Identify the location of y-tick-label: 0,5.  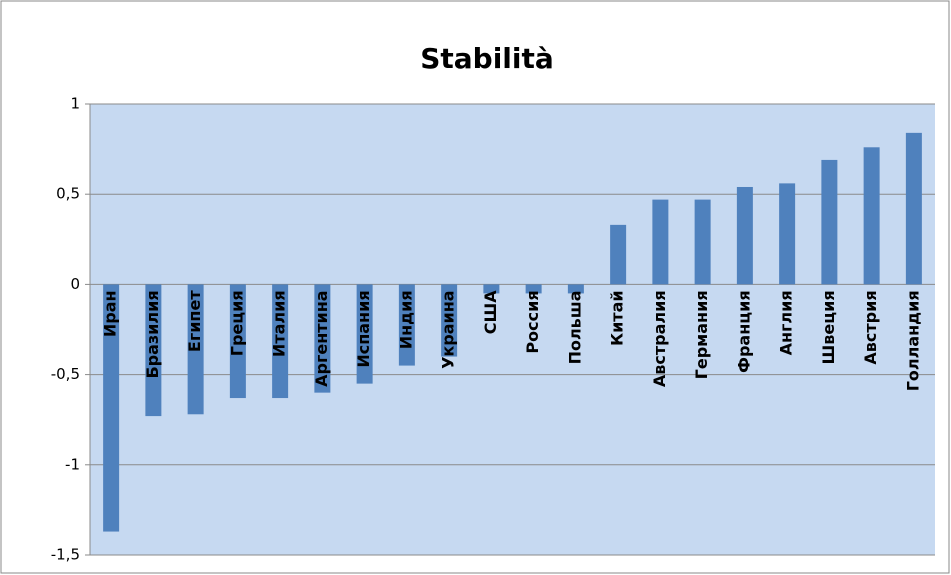
(68, 194).